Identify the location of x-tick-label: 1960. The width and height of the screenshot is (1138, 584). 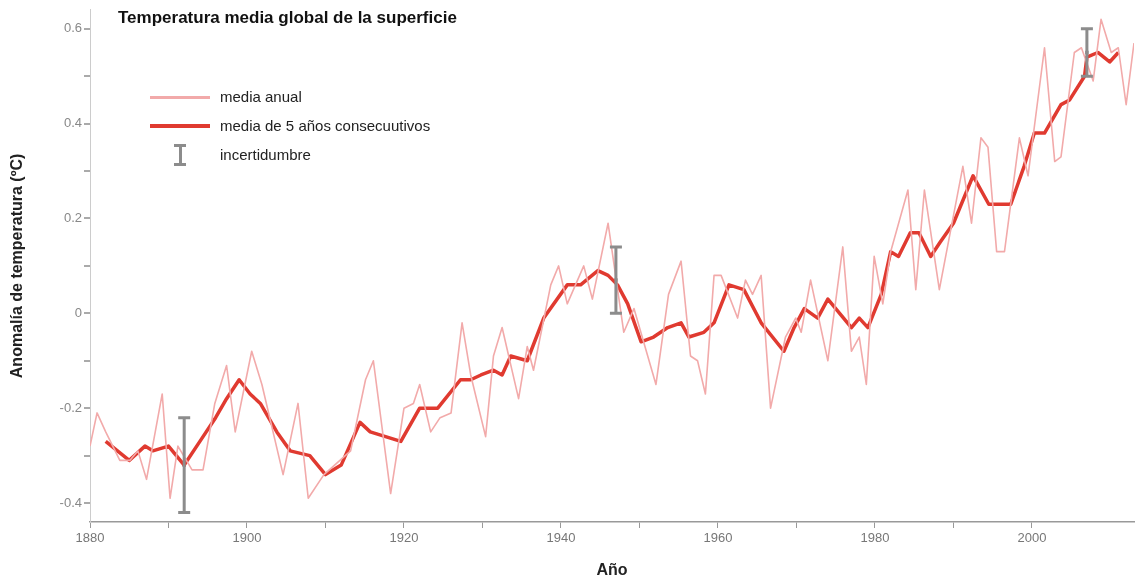
(718, 538).